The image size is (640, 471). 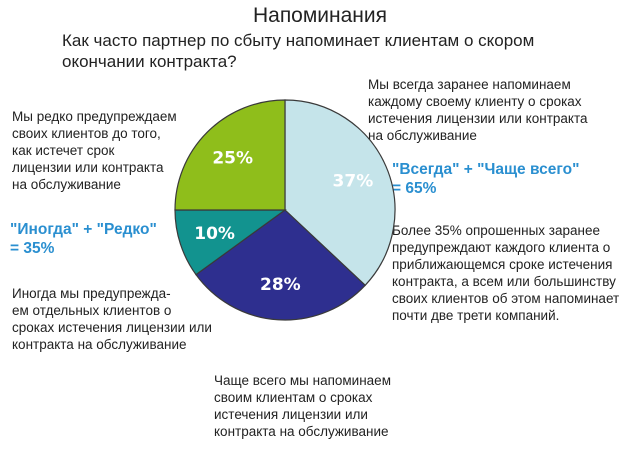 I want to click on pie-label-2: 10%, so click(x=214, y=234).